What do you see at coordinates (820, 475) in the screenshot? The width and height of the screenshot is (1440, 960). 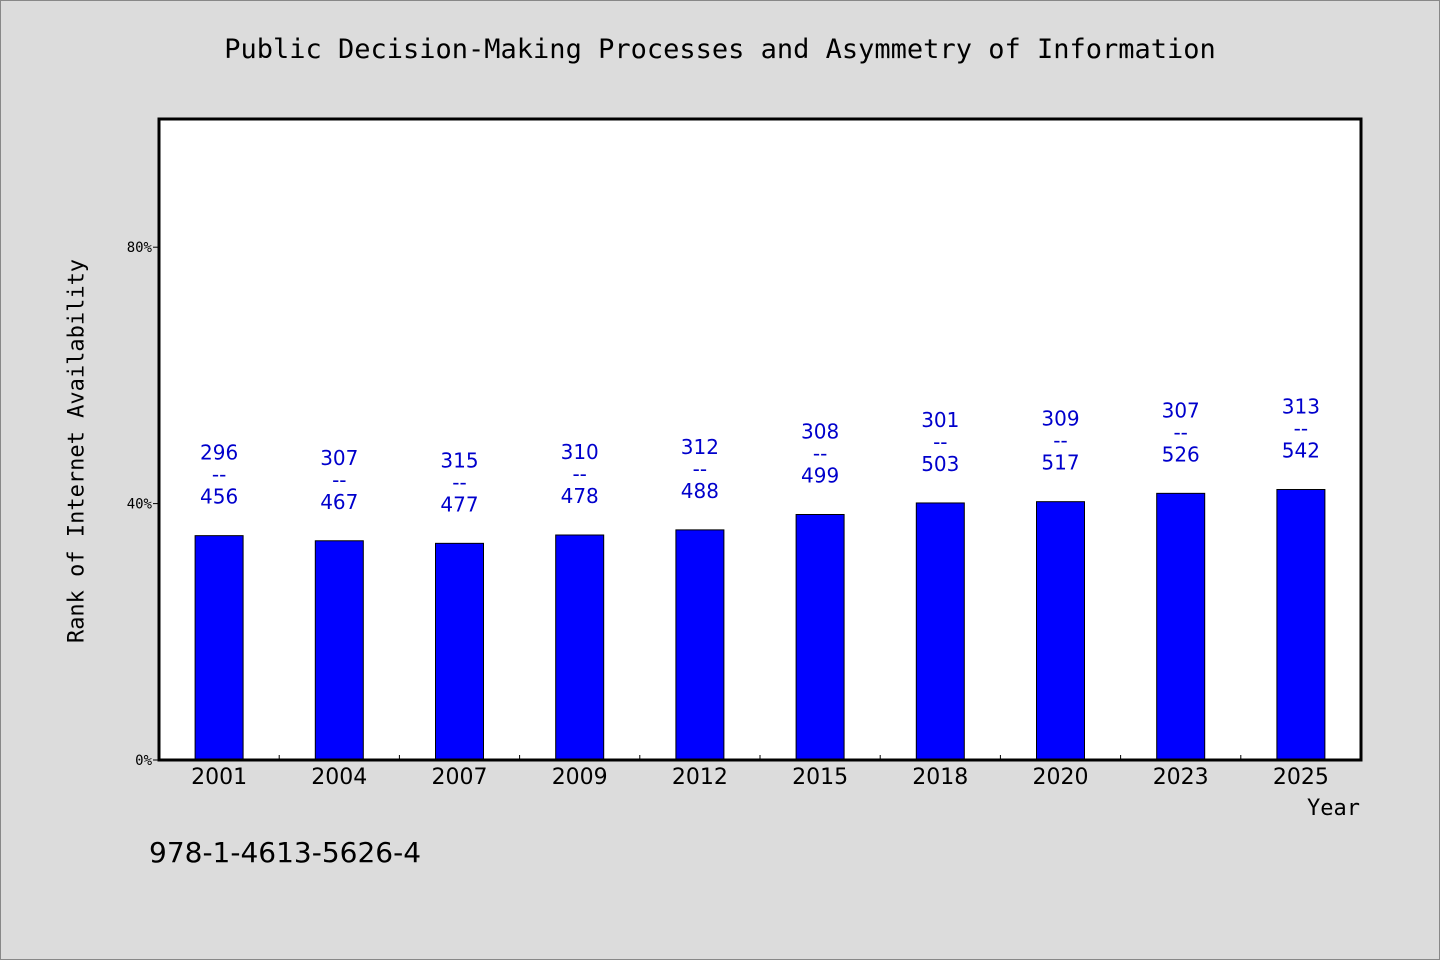 I see `data-label-bottom: 499` at bounding box center [820, 475].